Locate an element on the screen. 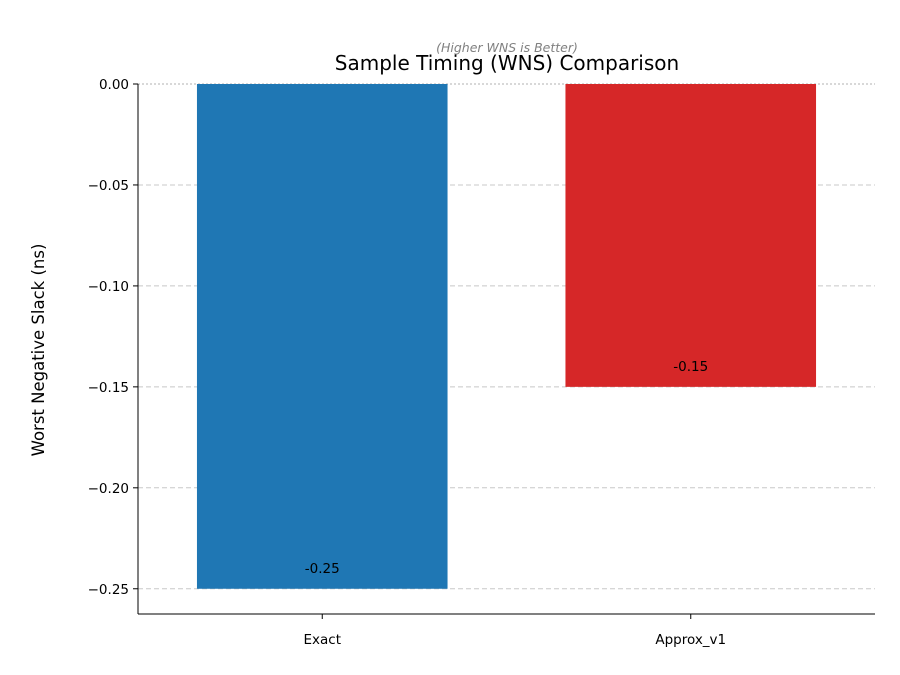 This screenshot has height=675, width=900. bar is located at coordinates (691, 235).